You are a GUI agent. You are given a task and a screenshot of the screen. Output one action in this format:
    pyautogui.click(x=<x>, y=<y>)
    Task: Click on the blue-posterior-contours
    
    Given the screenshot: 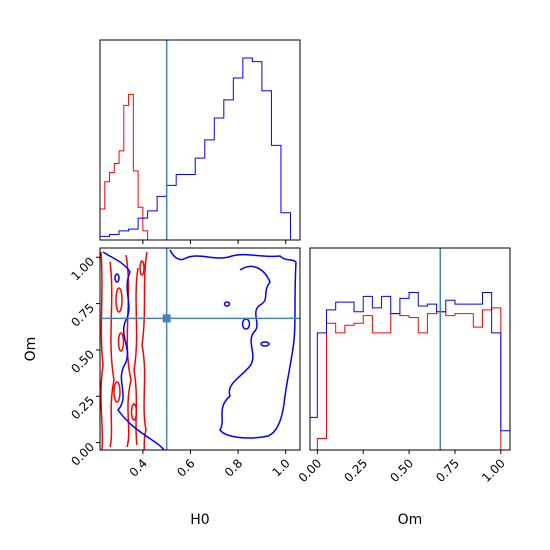 What is the action you would take?
    pyautogui.click(x=199, y=349)
    